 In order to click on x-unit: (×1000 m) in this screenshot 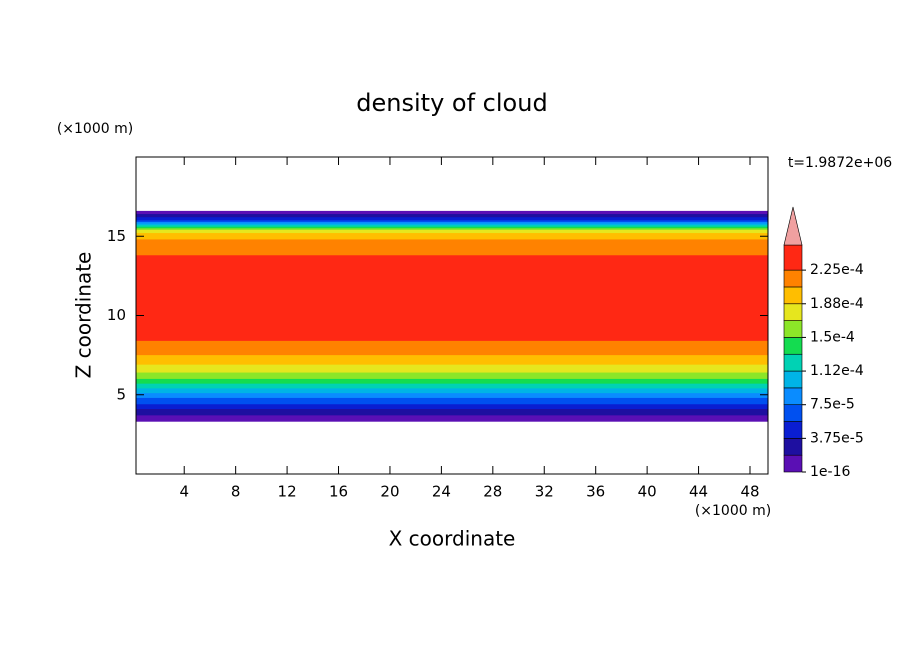, I will do `click(733, 511)`.